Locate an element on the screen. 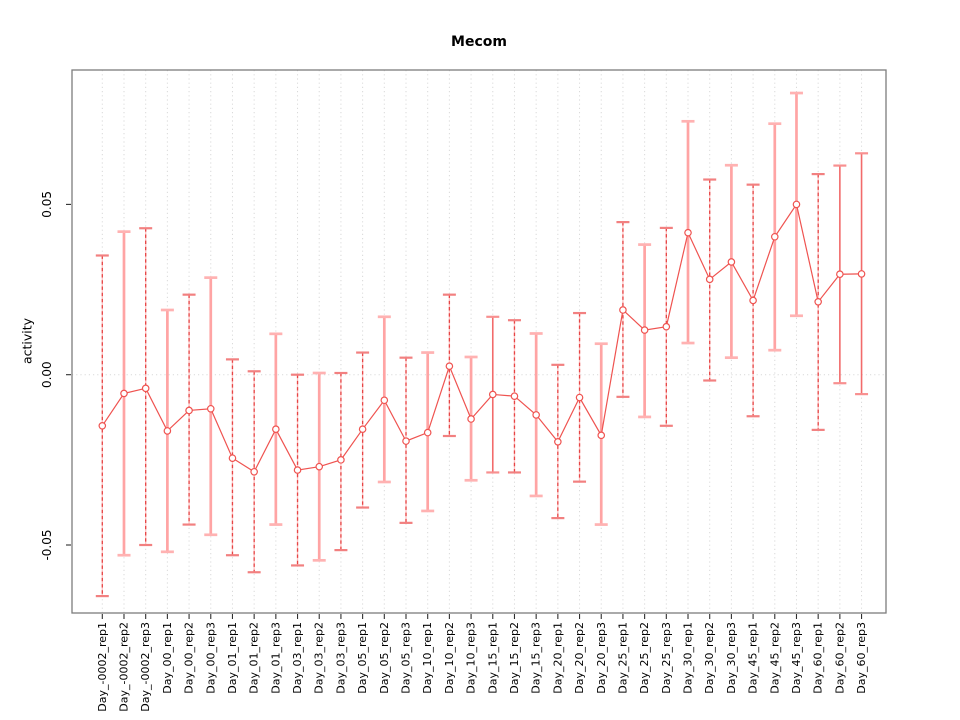 Image resolution: width=960 pixels, height=720 pixels. x-tick-label: Day_10_rep3 is located at coordinates (471, 658).